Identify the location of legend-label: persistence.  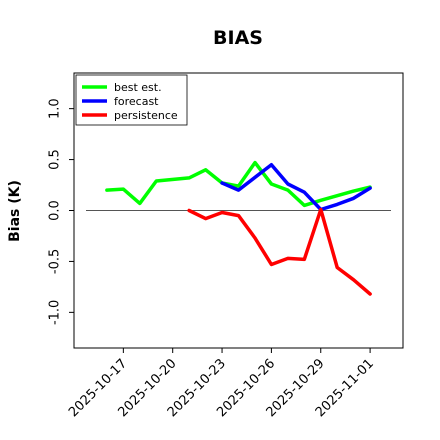
(146, 115).